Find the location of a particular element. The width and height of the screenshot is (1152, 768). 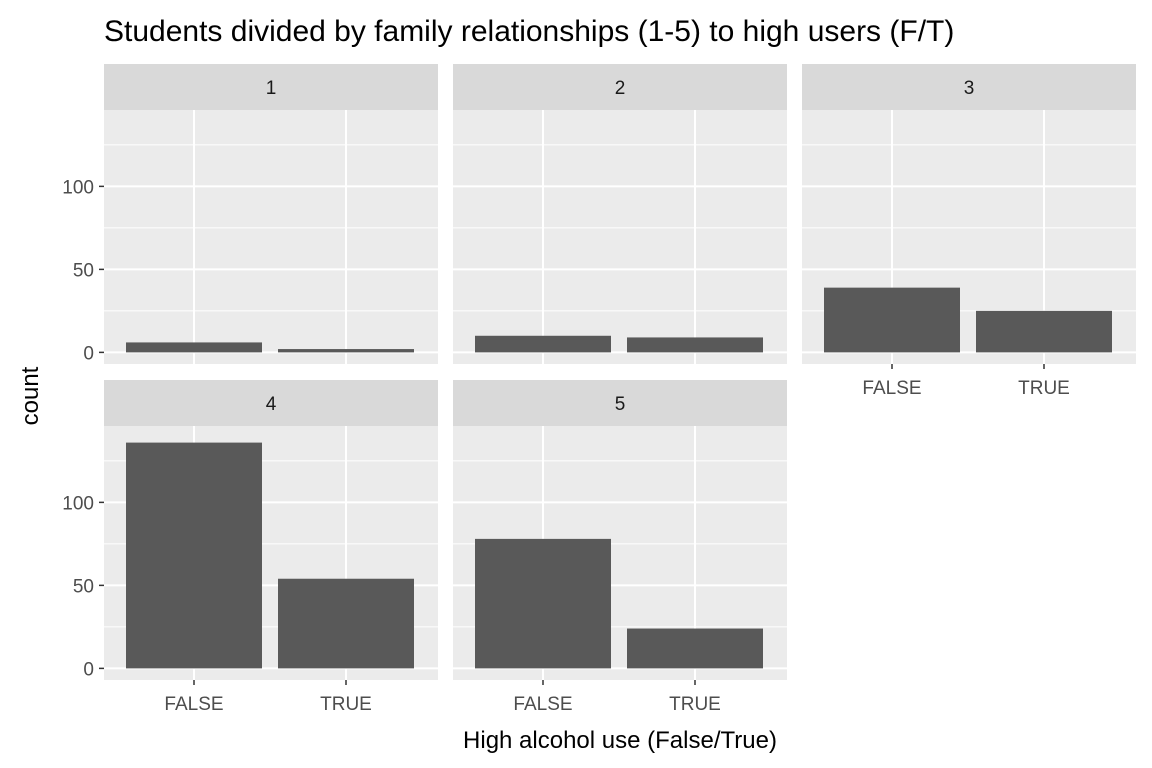

y-axis-title: count is located at coordinates (30, 395).